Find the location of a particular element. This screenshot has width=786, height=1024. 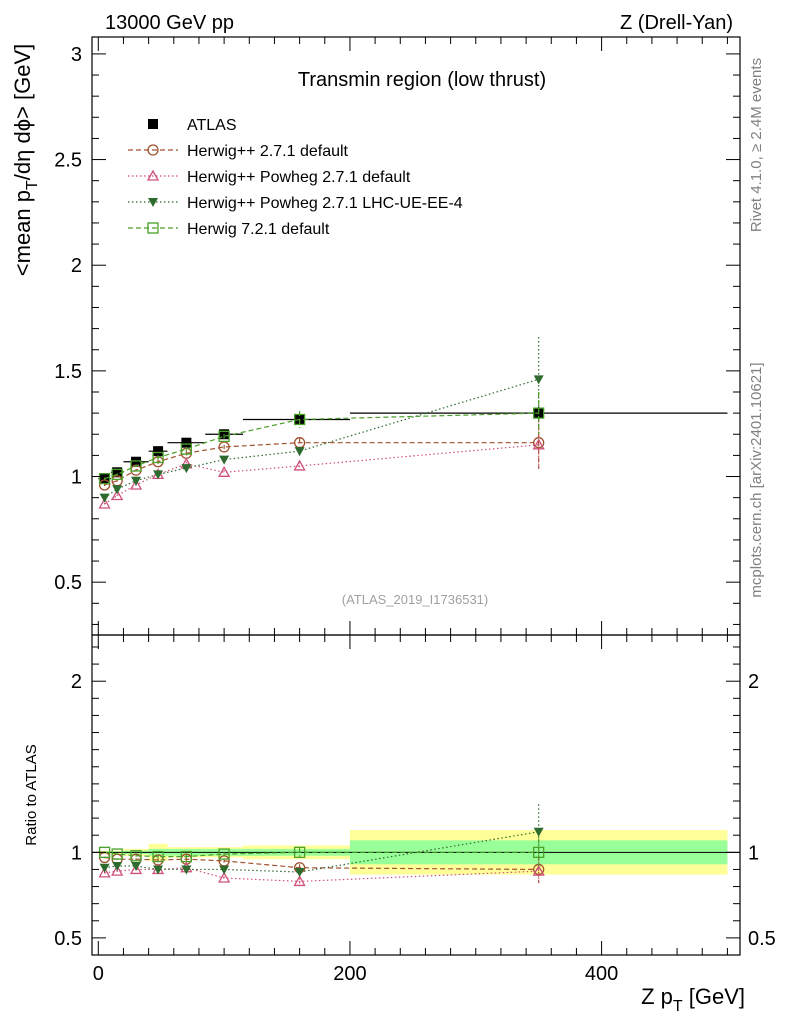

ratio-y-tick-label: 0.5 is located at coordinates (68, 939).